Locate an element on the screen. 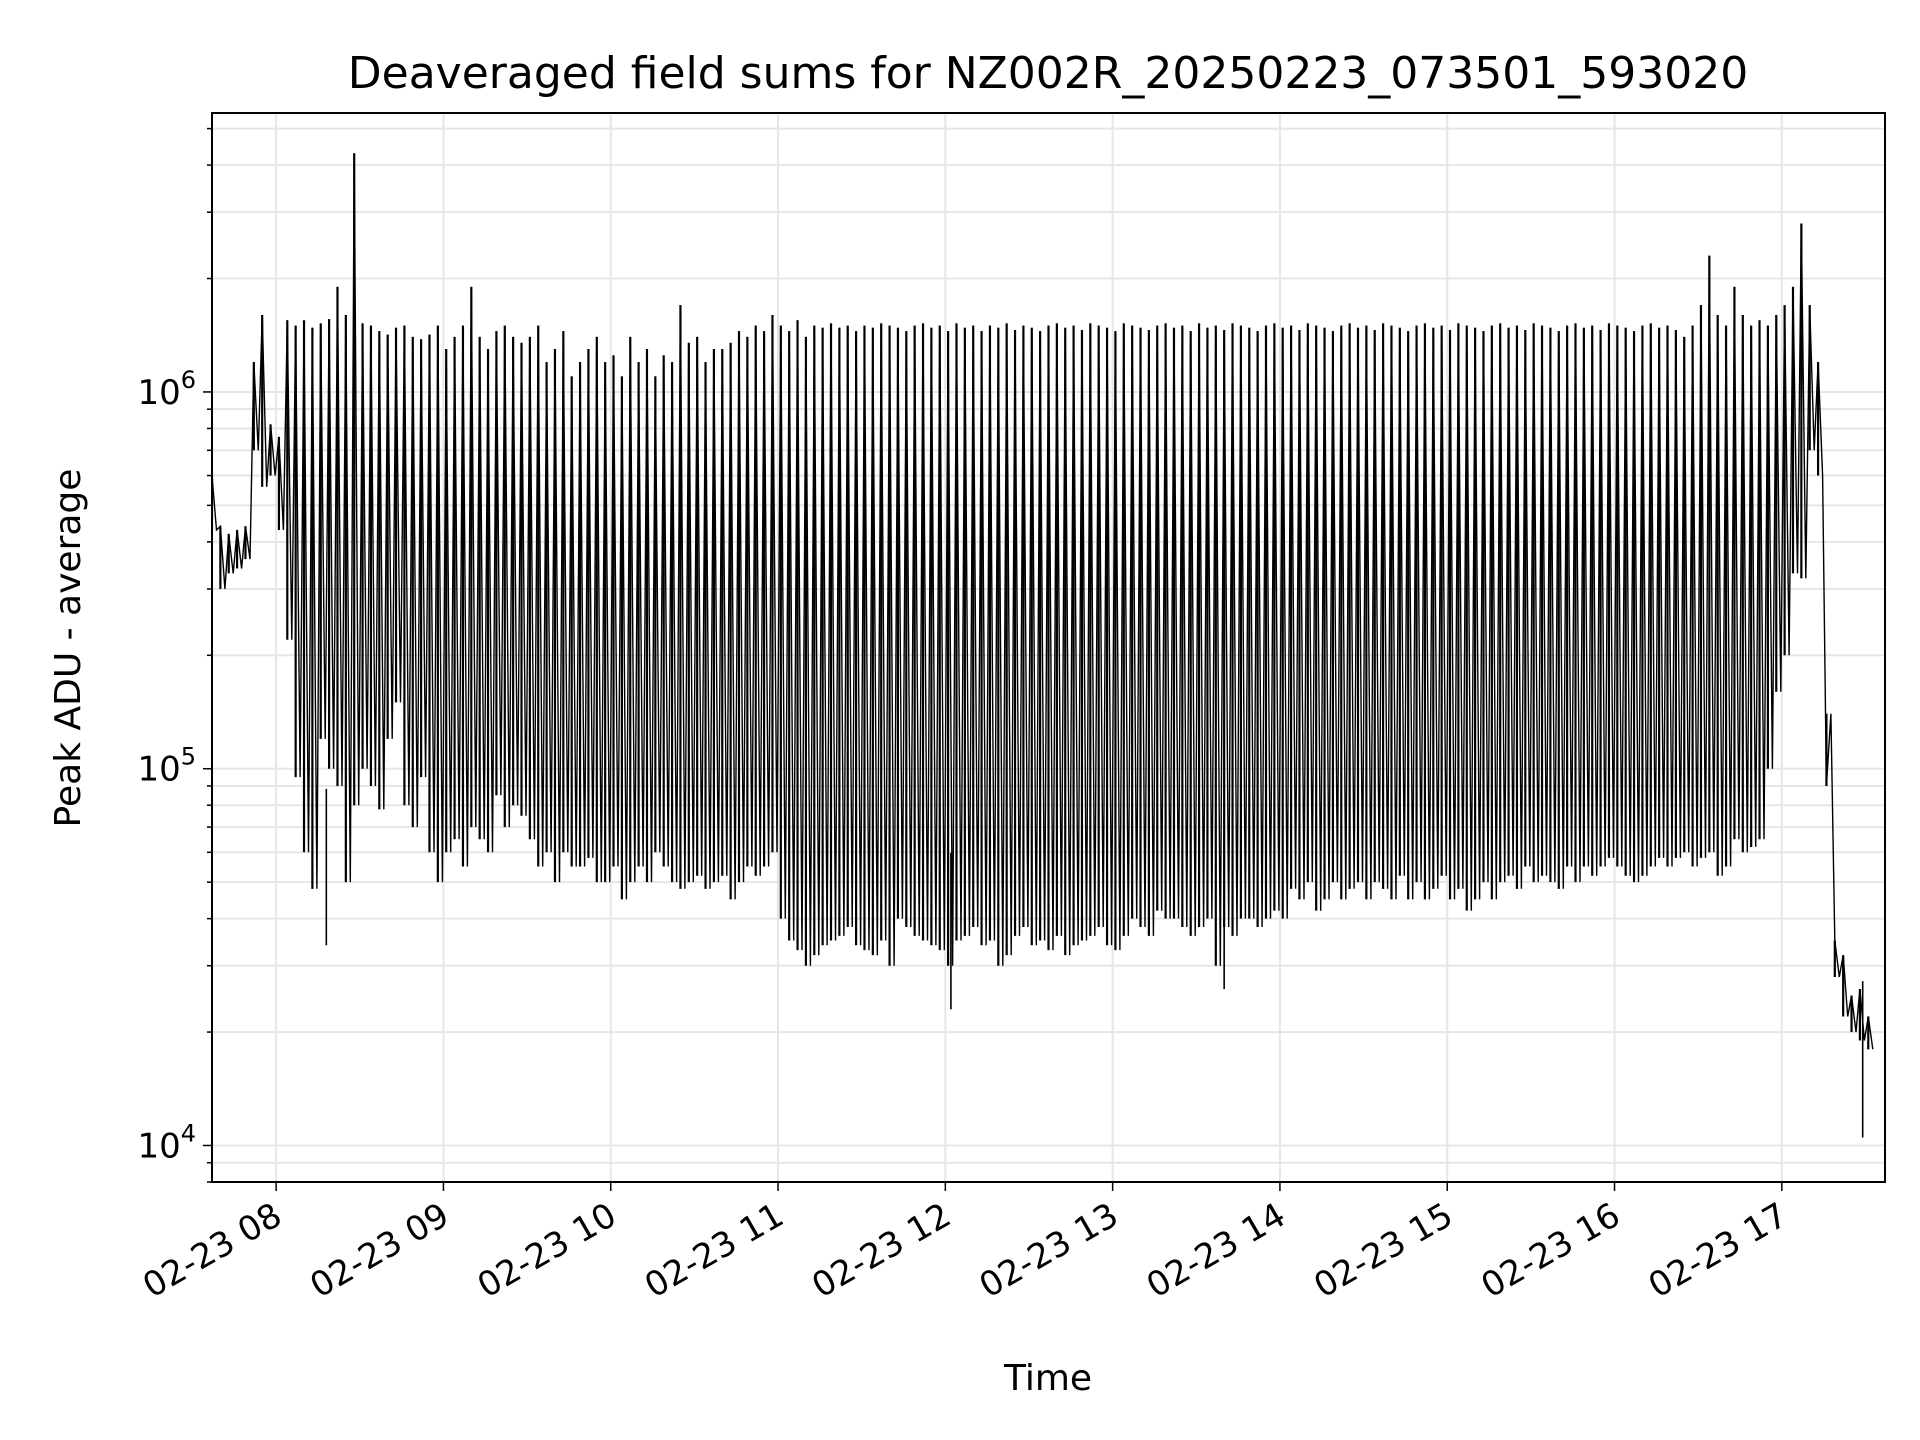 This screenshot has width=1920, height=1440. x-axis-label: Time is located at coordinates (1047, 1378).